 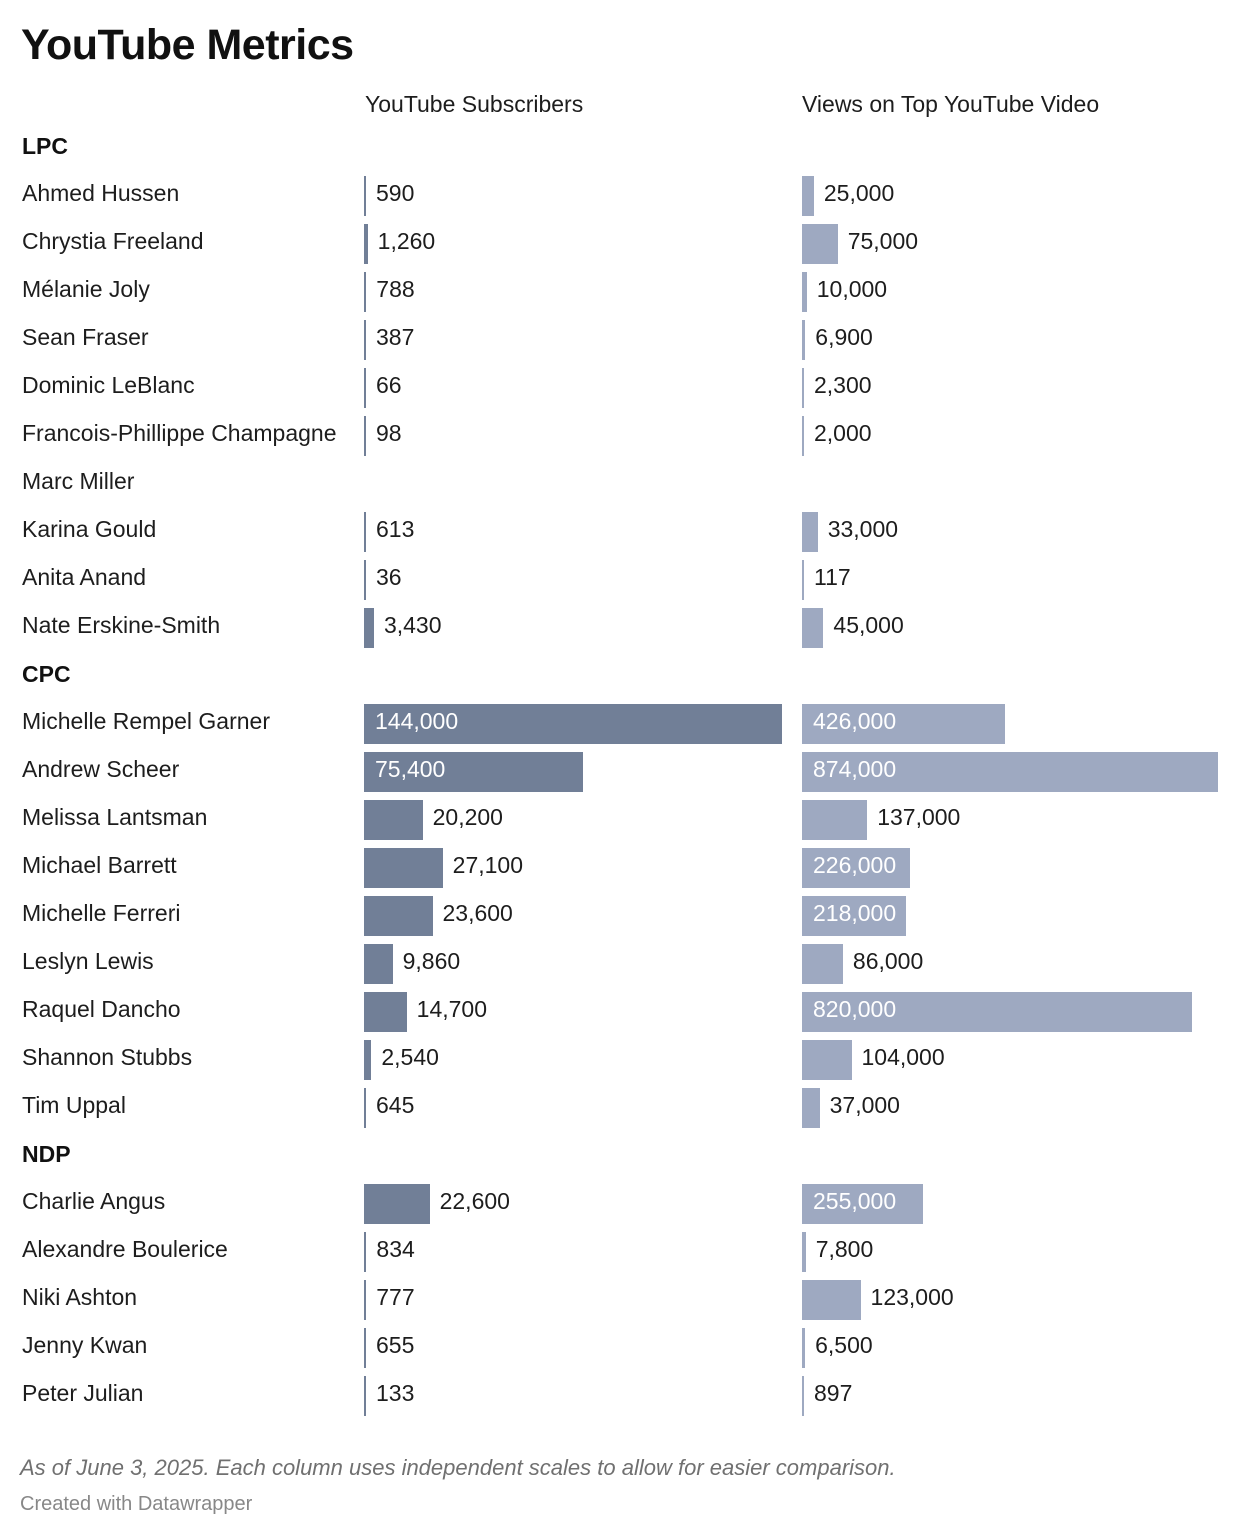 What do you see at coordinates (620, 676) in the screenshot?
I see `group-header: CPC` at bounding box center [620, 676].